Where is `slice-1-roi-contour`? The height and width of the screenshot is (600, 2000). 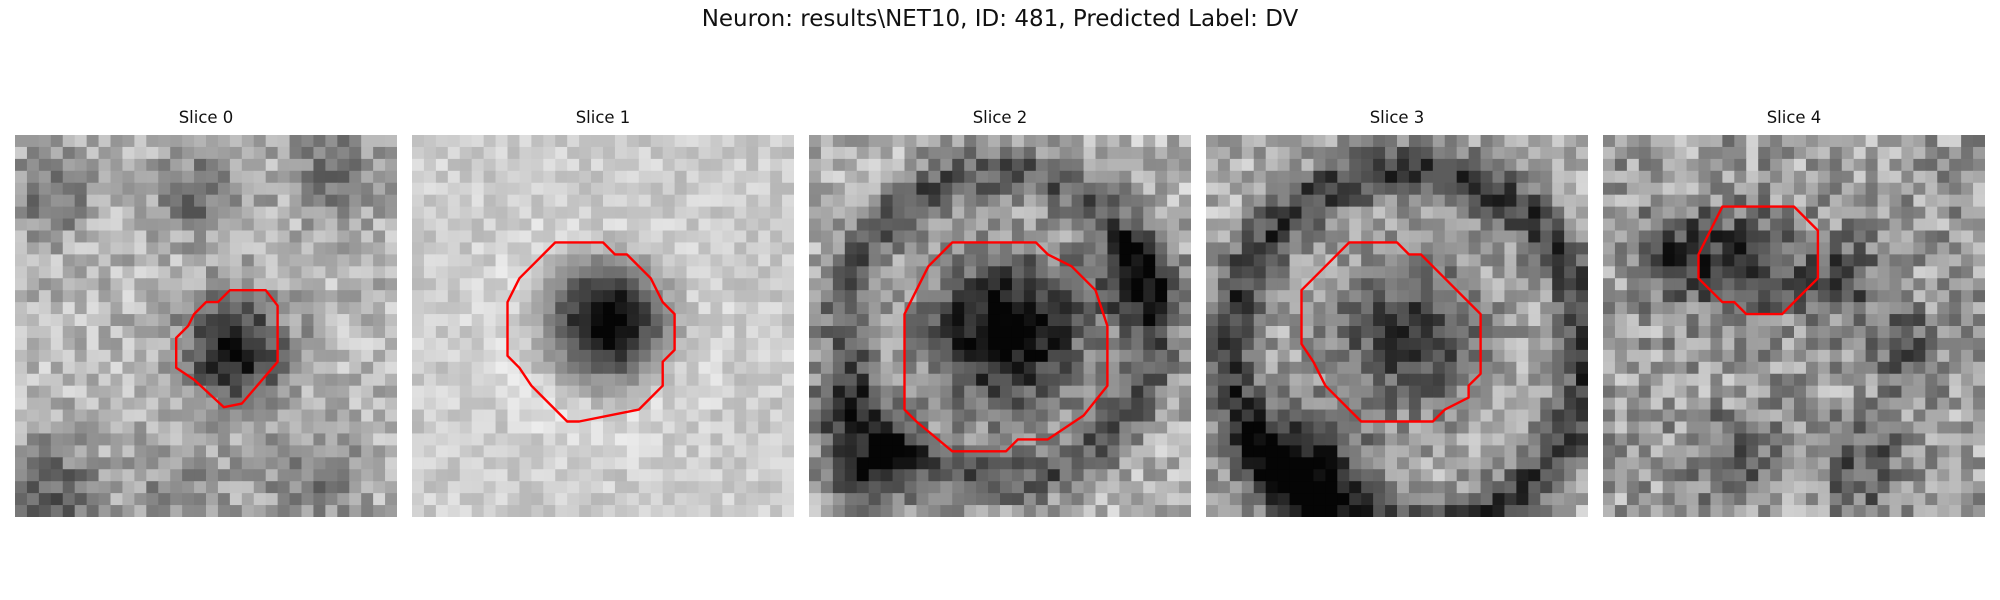 slice-1-roi-contour is located at coordinates (591, 332).